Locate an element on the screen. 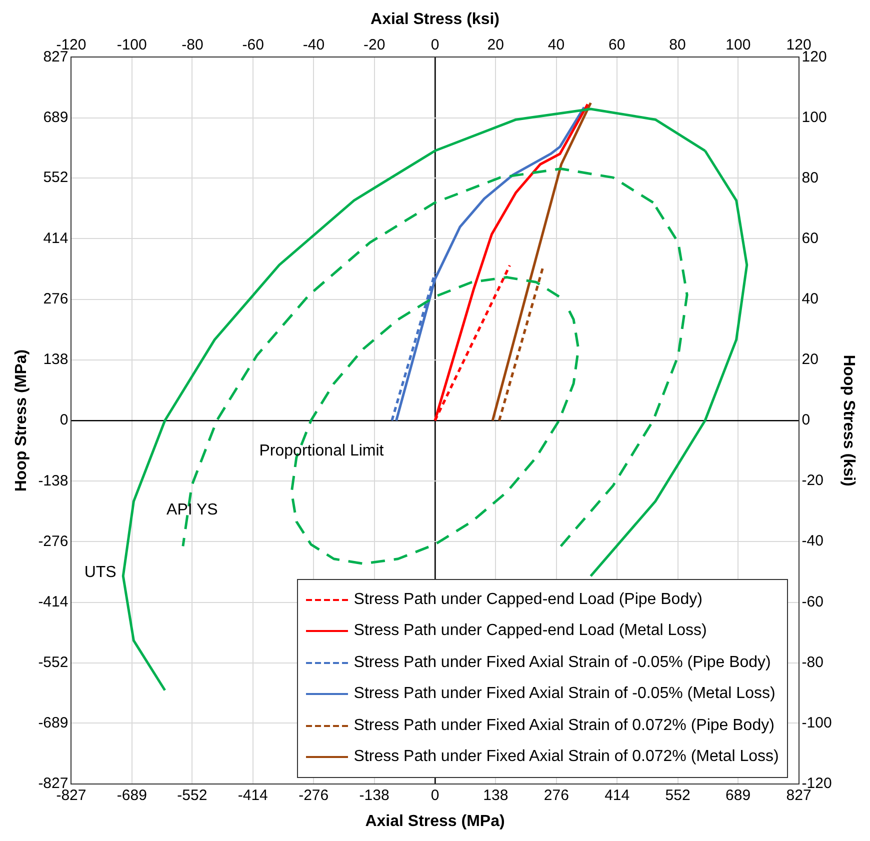 The height and width of the screenshot is (841, 870). x-tick-label: -138 is located at coordinates (374, 795).